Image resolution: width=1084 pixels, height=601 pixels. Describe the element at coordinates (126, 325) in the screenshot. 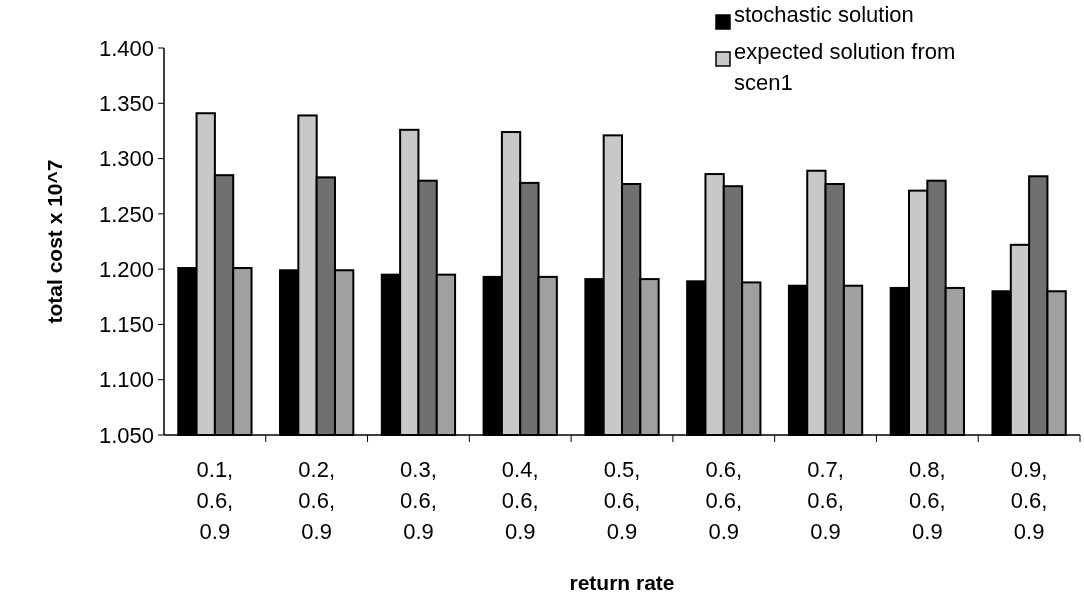

I see `y-tick-label: 1.150` at that location.